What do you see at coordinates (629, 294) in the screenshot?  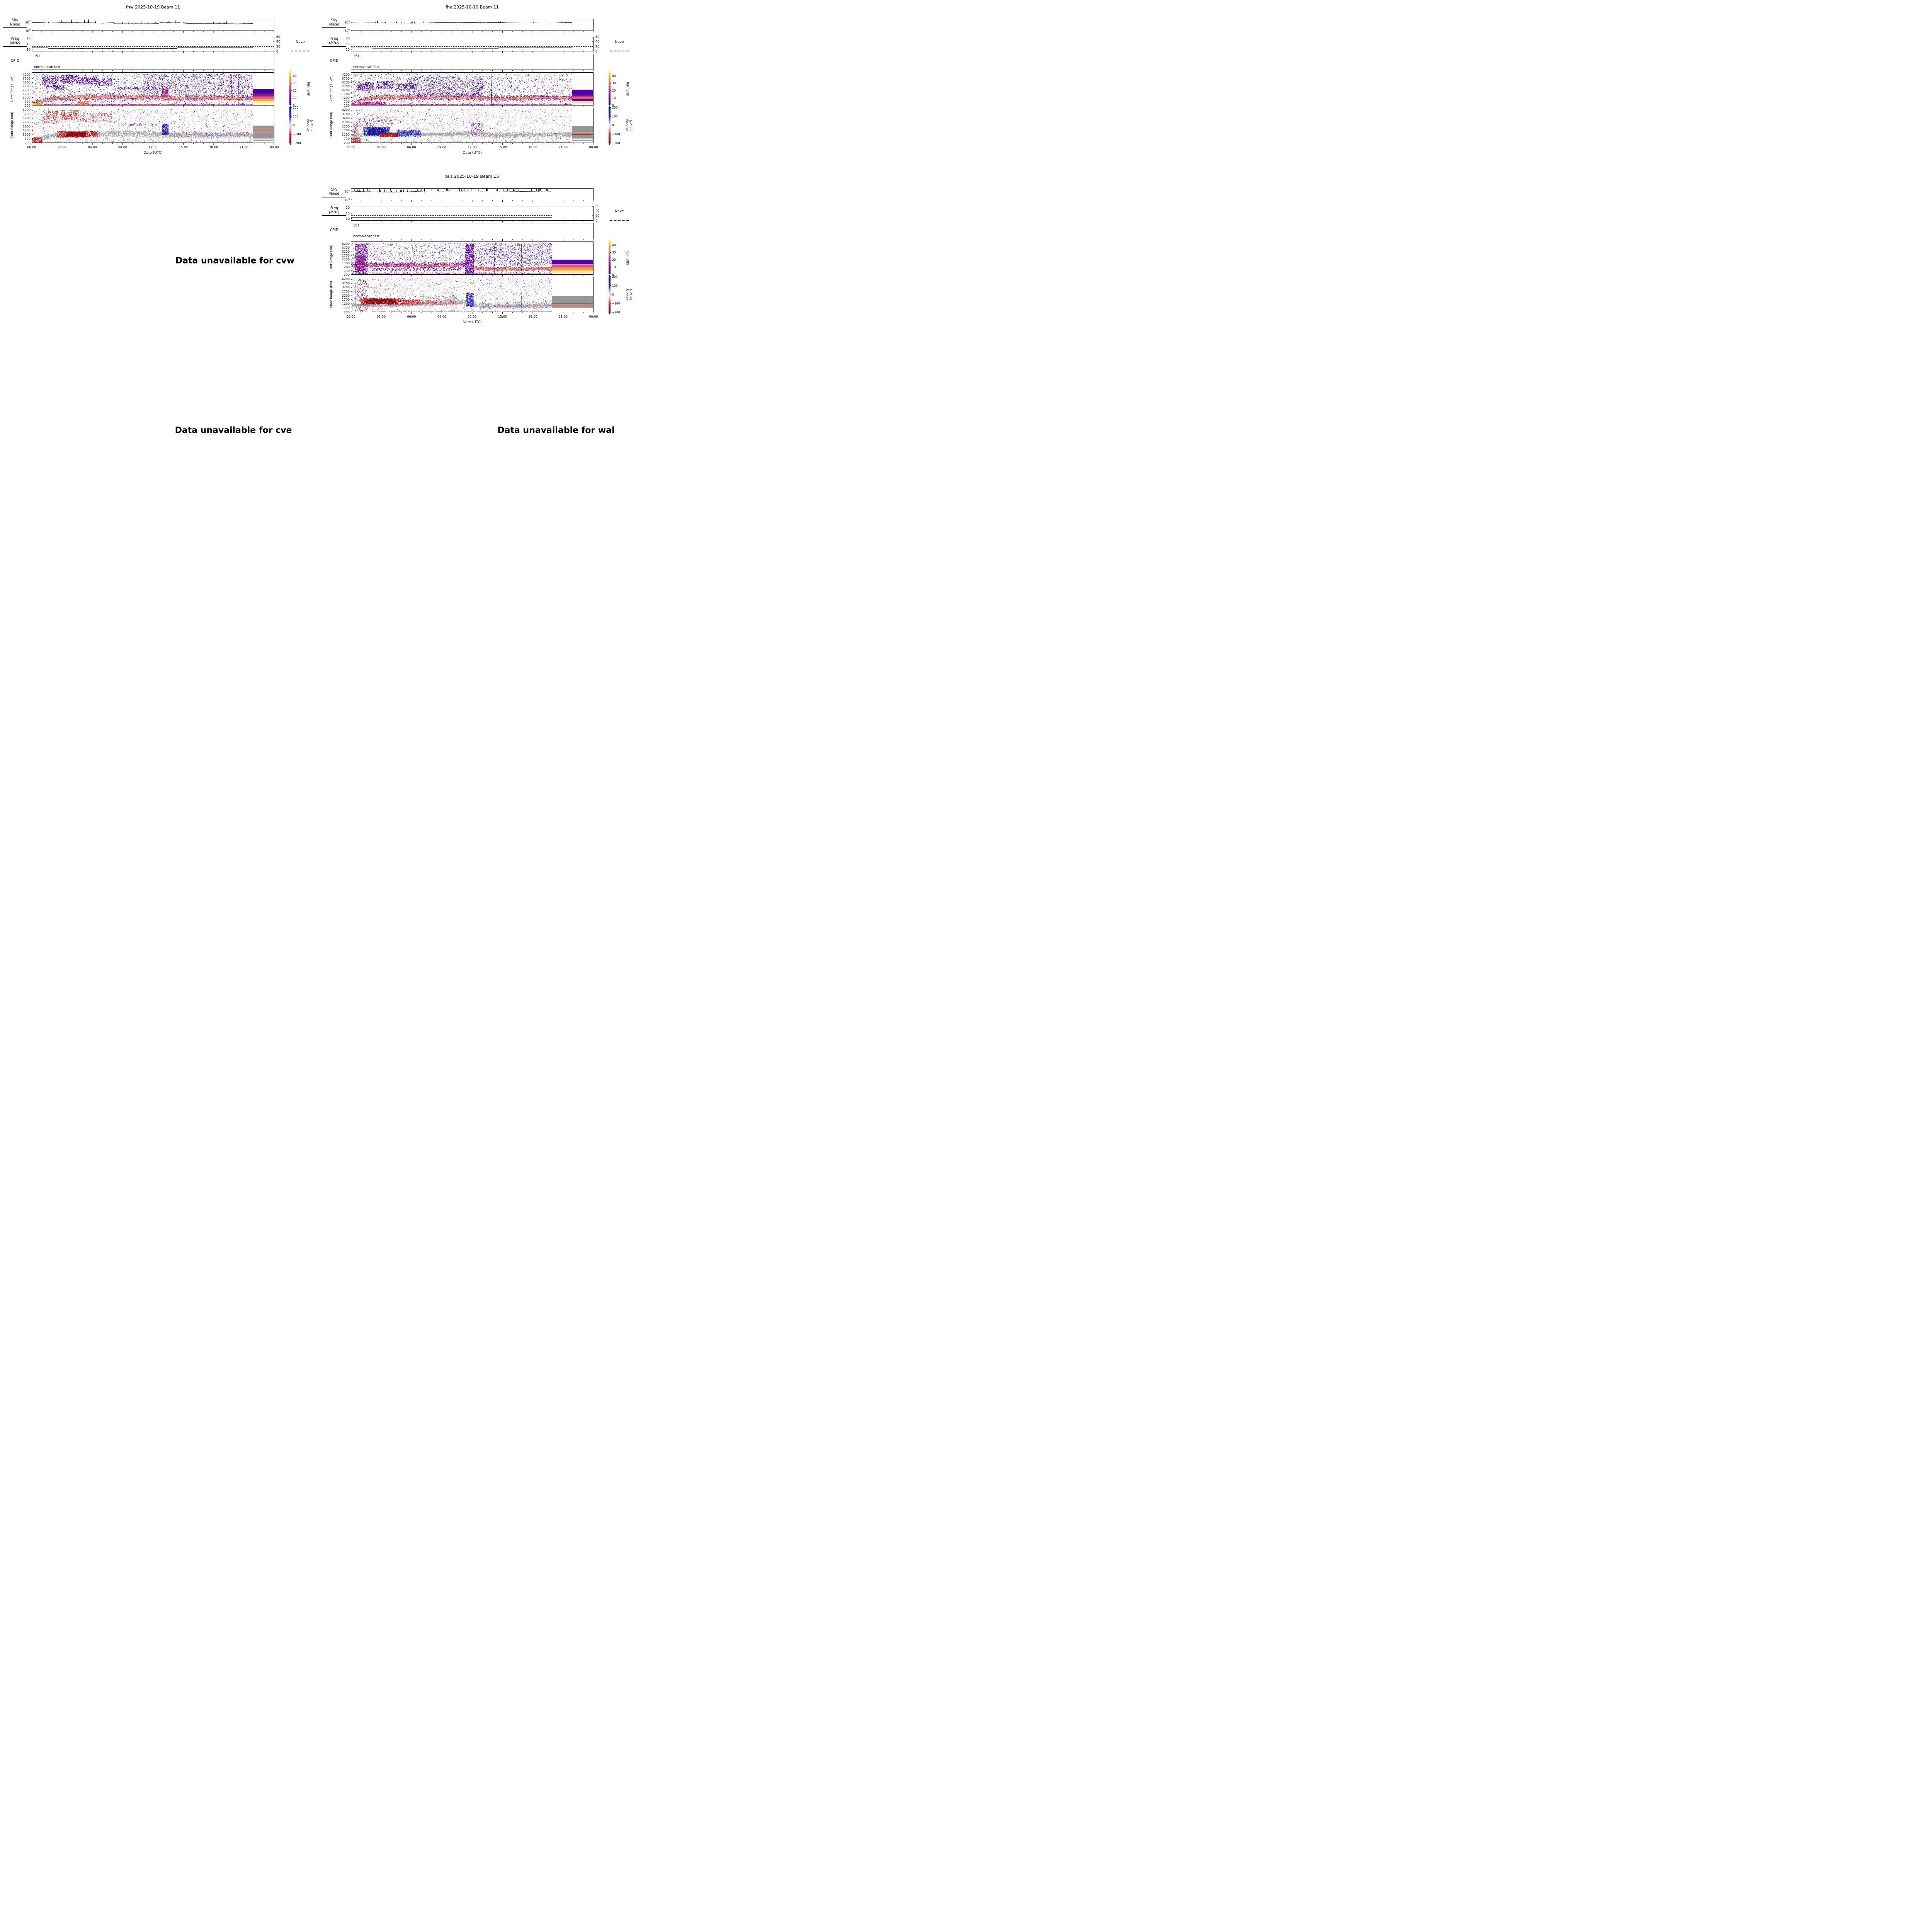 I see `velocity-colorbar-label: Velocity (m s⁻¹)` at bounding box center [629, 294].